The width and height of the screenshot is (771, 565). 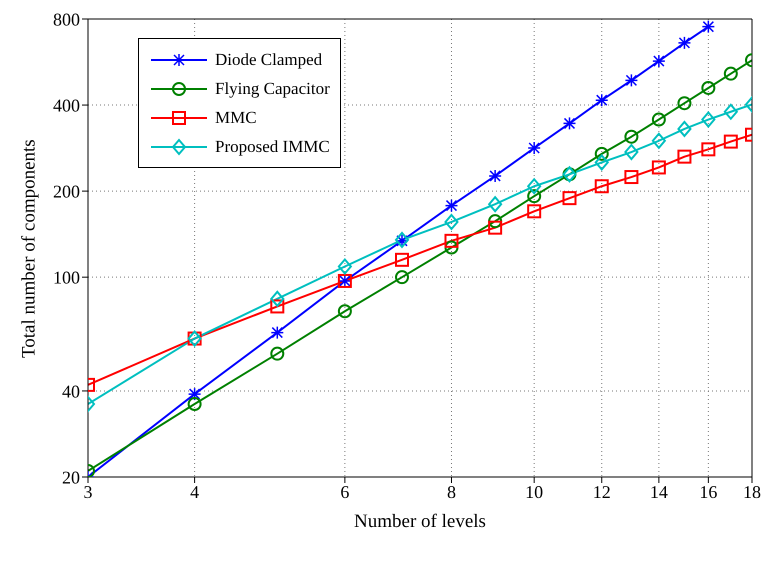 What do you see at coordinates (534, 492) in the screenshot?
I see `x-tick-label: 10` at bounding box center [534, 492].